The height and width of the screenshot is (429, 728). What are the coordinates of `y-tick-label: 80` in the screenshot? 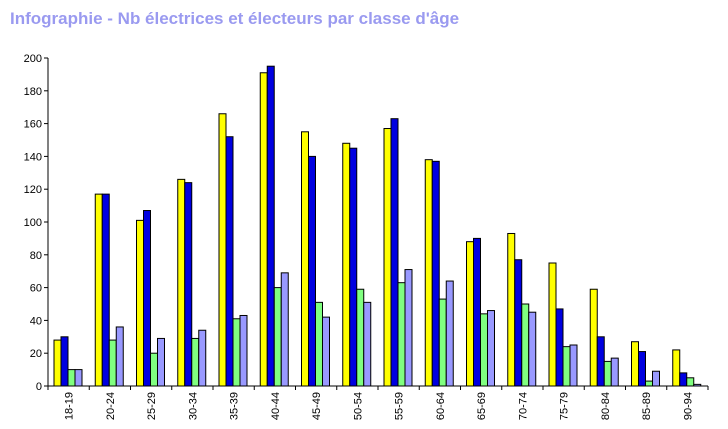 It's located at (36, 256).